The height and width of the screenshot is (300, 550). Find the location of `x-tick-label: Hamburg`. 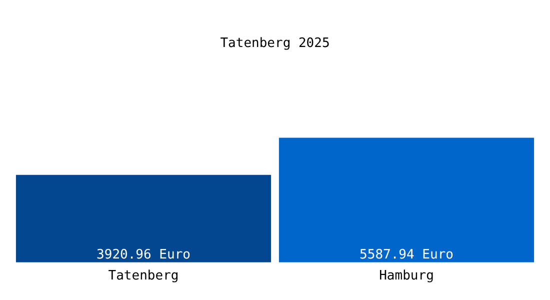

x-tick-label: Hamburg is located at coordinates (406, 276).